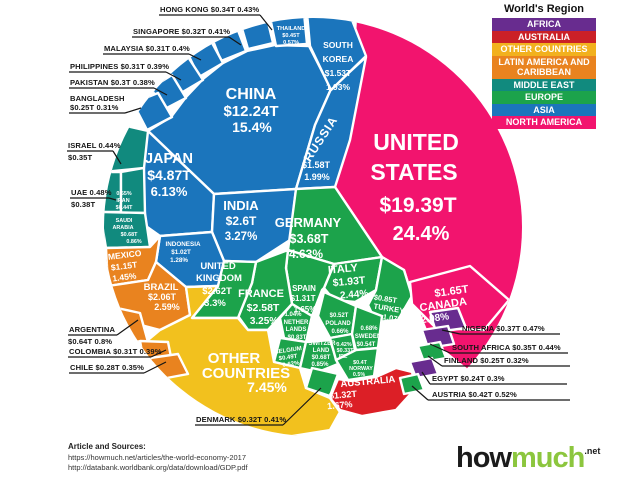  I want to click on sweden-label: SWEDEN, so click(368, 337).